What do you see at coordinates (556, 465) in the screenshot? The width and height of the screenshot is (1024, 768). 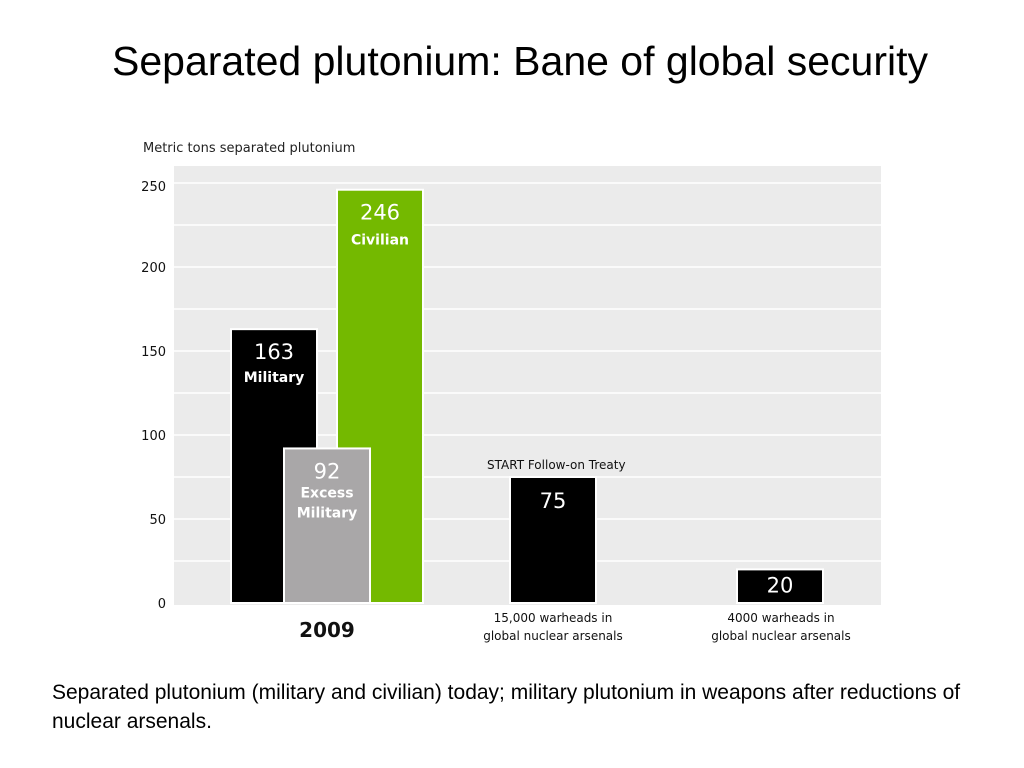 I see `start-treaty-annotation: START Follow-on Treaty` at bounding box center [556, 465].